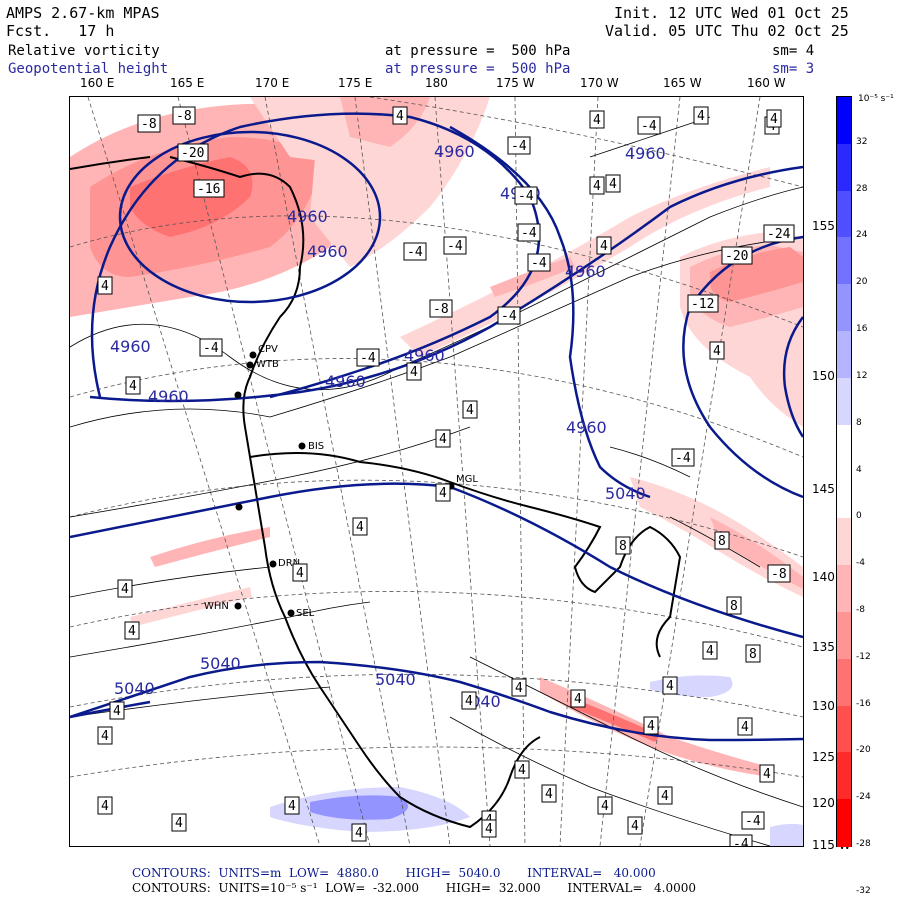 The height and width of the screenshot is (900, 900). I want to click on valid-time: Valid. 05 UTC Thu 02 Oct 25, so click(727, 31).